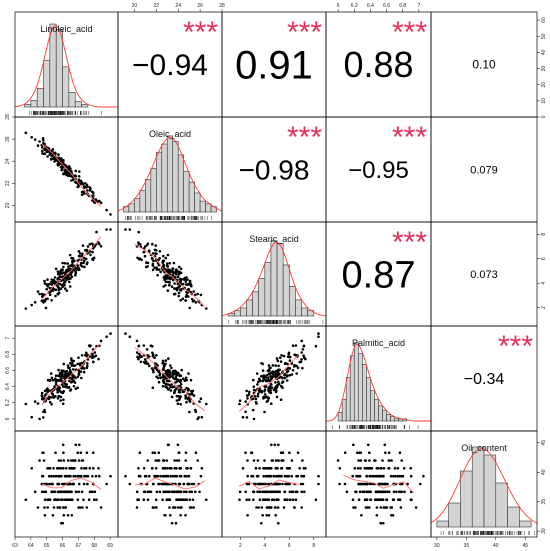 The height and width of the screenshot is (551, 550). I want to click on significance-stars: ***, so click(200, 32).